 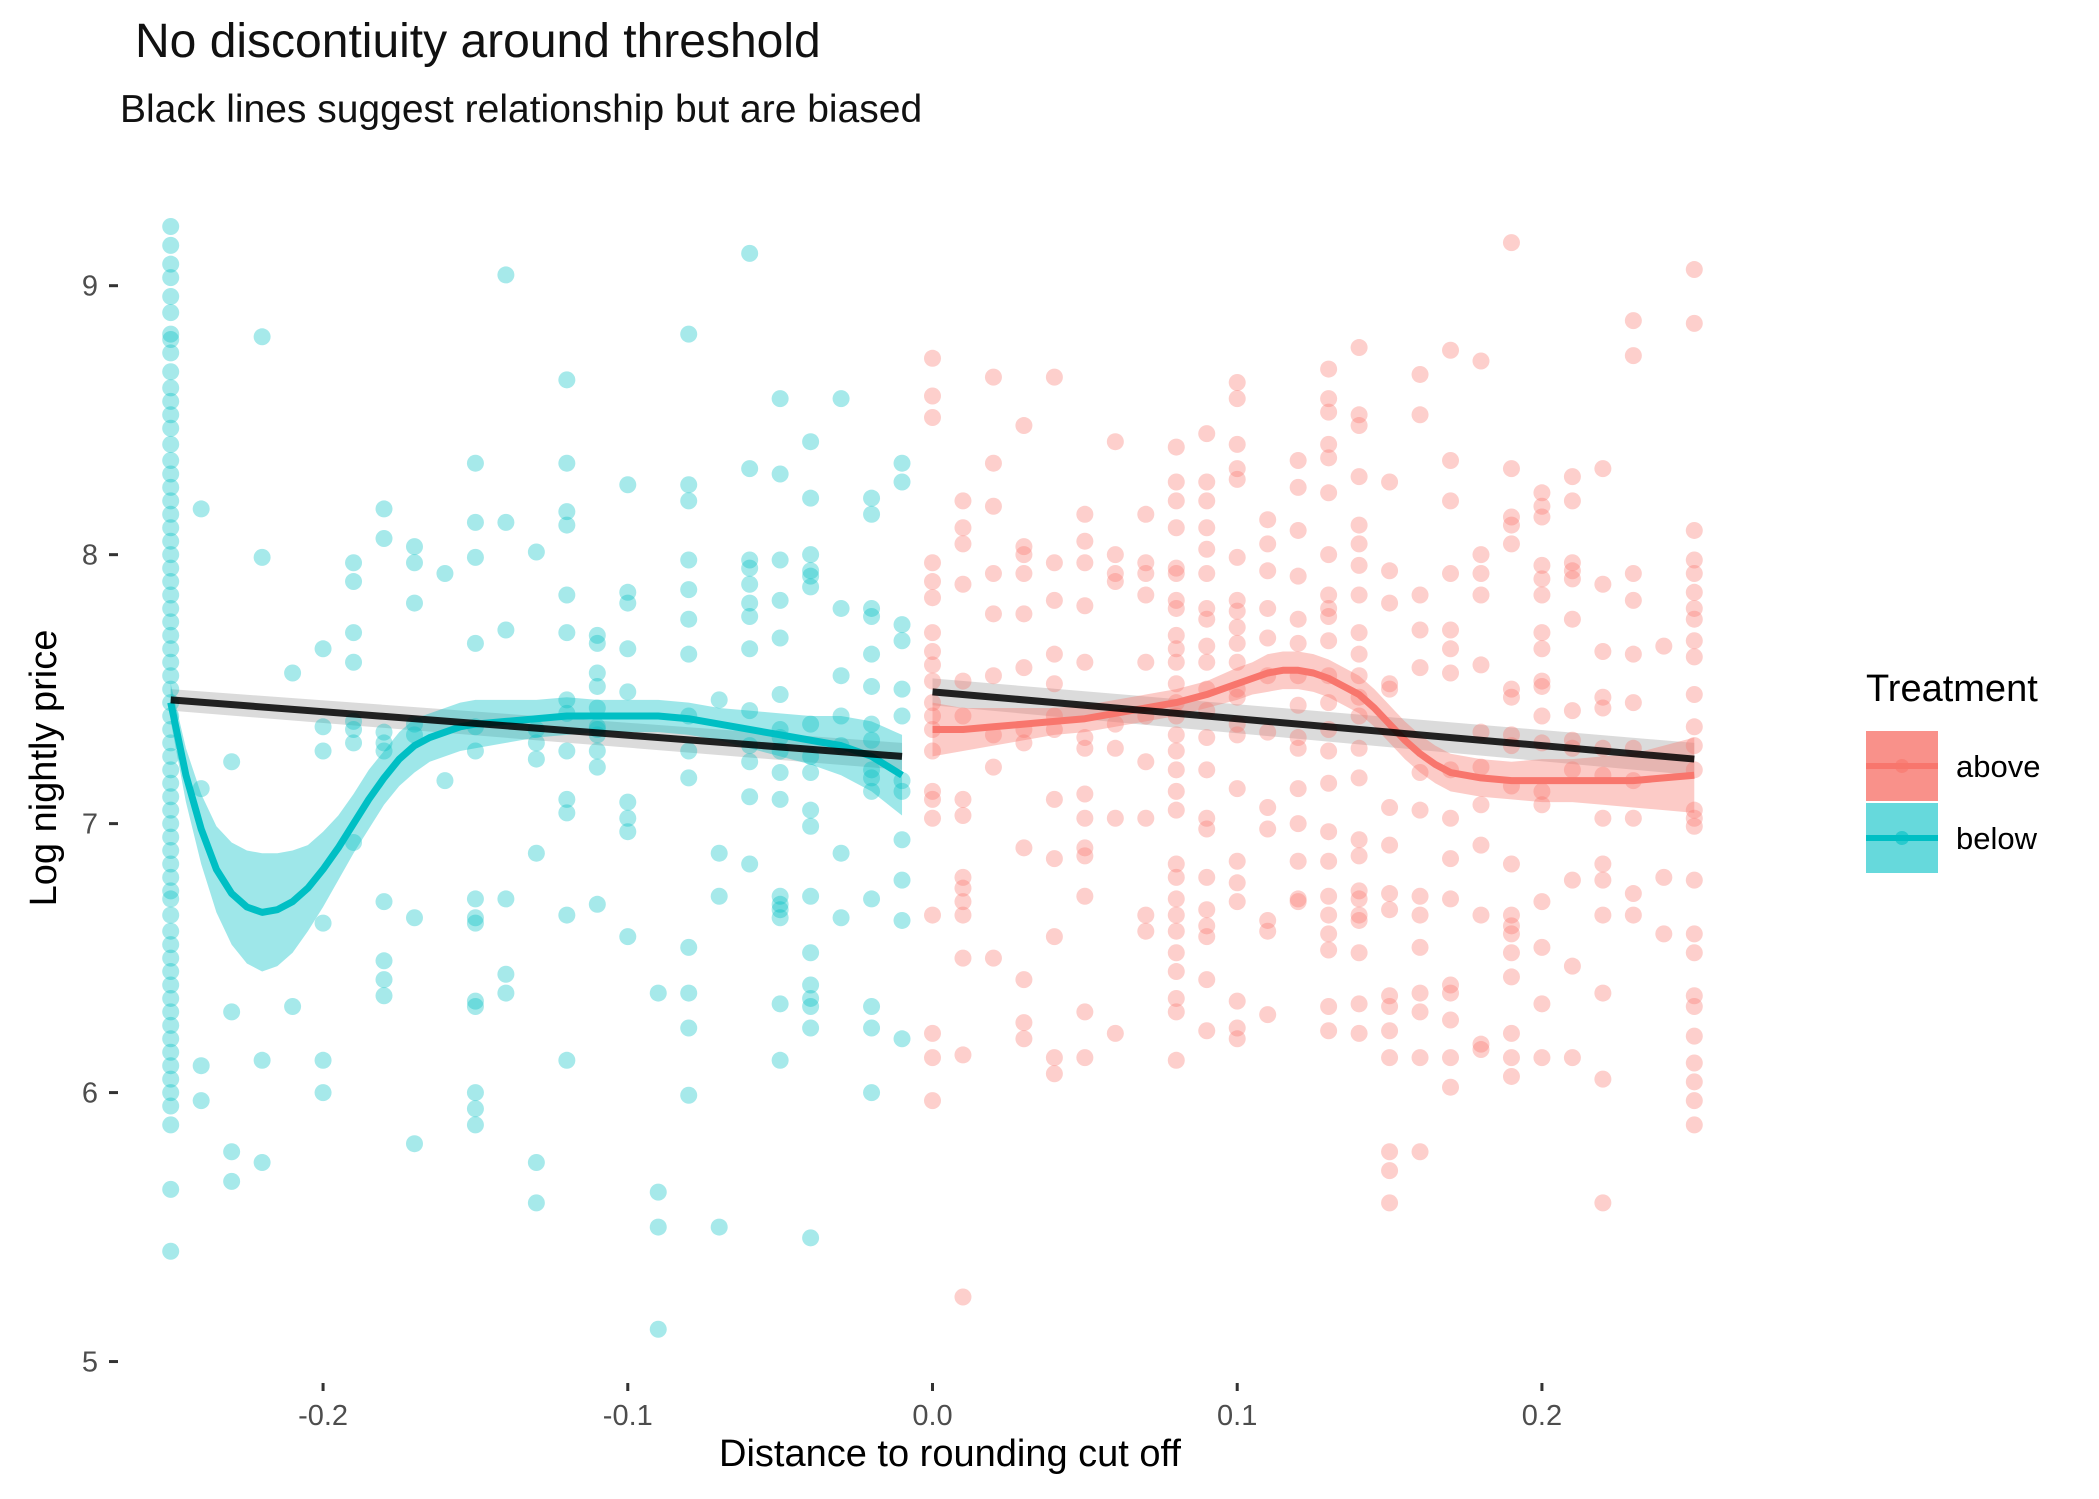 I want to click on x-axis-title: Distance to rounding cut off, so click(x=950, y=1454).